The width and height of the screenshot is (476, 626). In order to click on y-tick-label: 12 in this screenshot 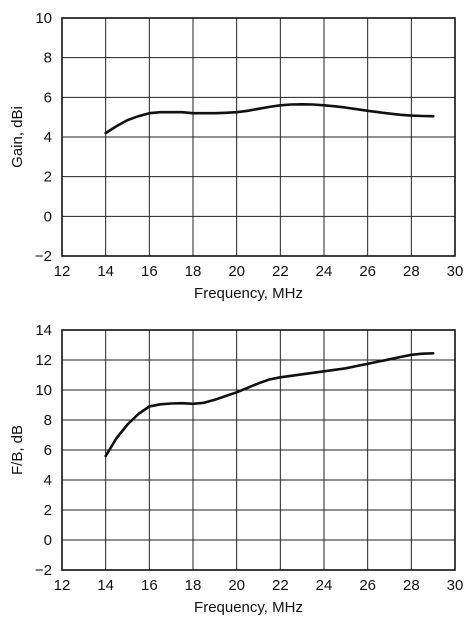, I will do `click(43, 360)`.